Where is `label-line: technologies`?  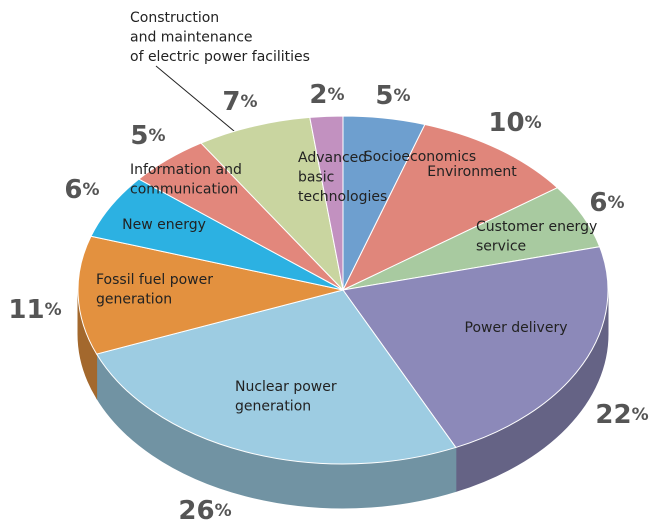 label-line: technologies is located at coordinates (342, 197).